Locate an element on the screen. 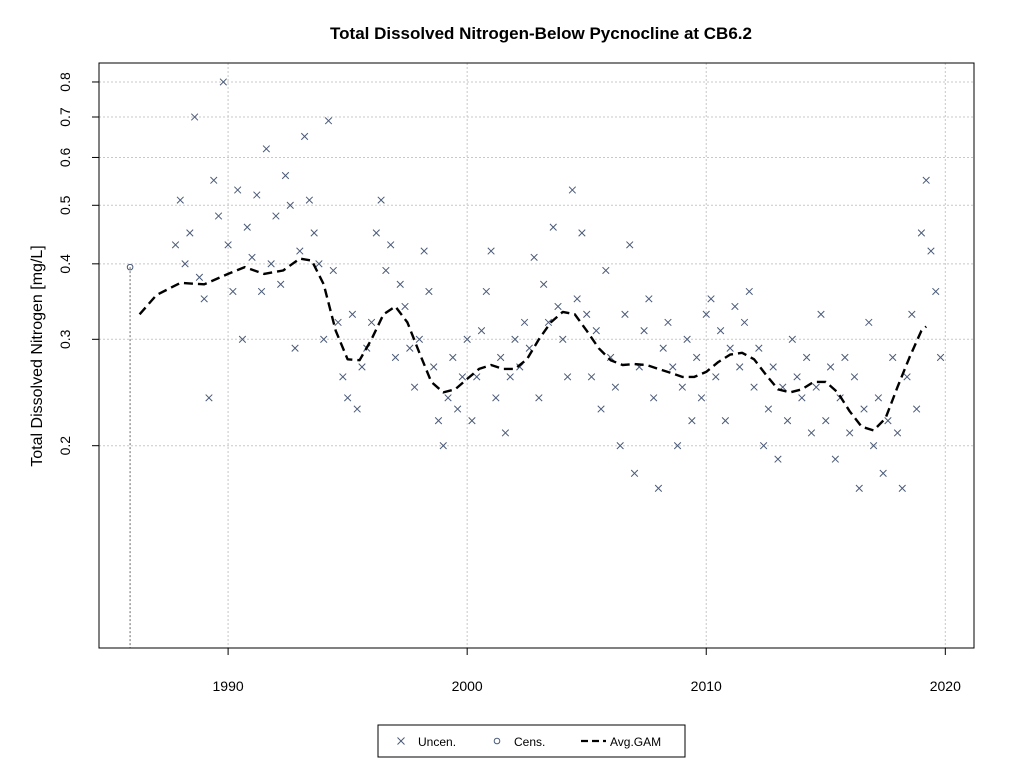  y-tick-label: 0.2 is located at coordinates (65, 446).